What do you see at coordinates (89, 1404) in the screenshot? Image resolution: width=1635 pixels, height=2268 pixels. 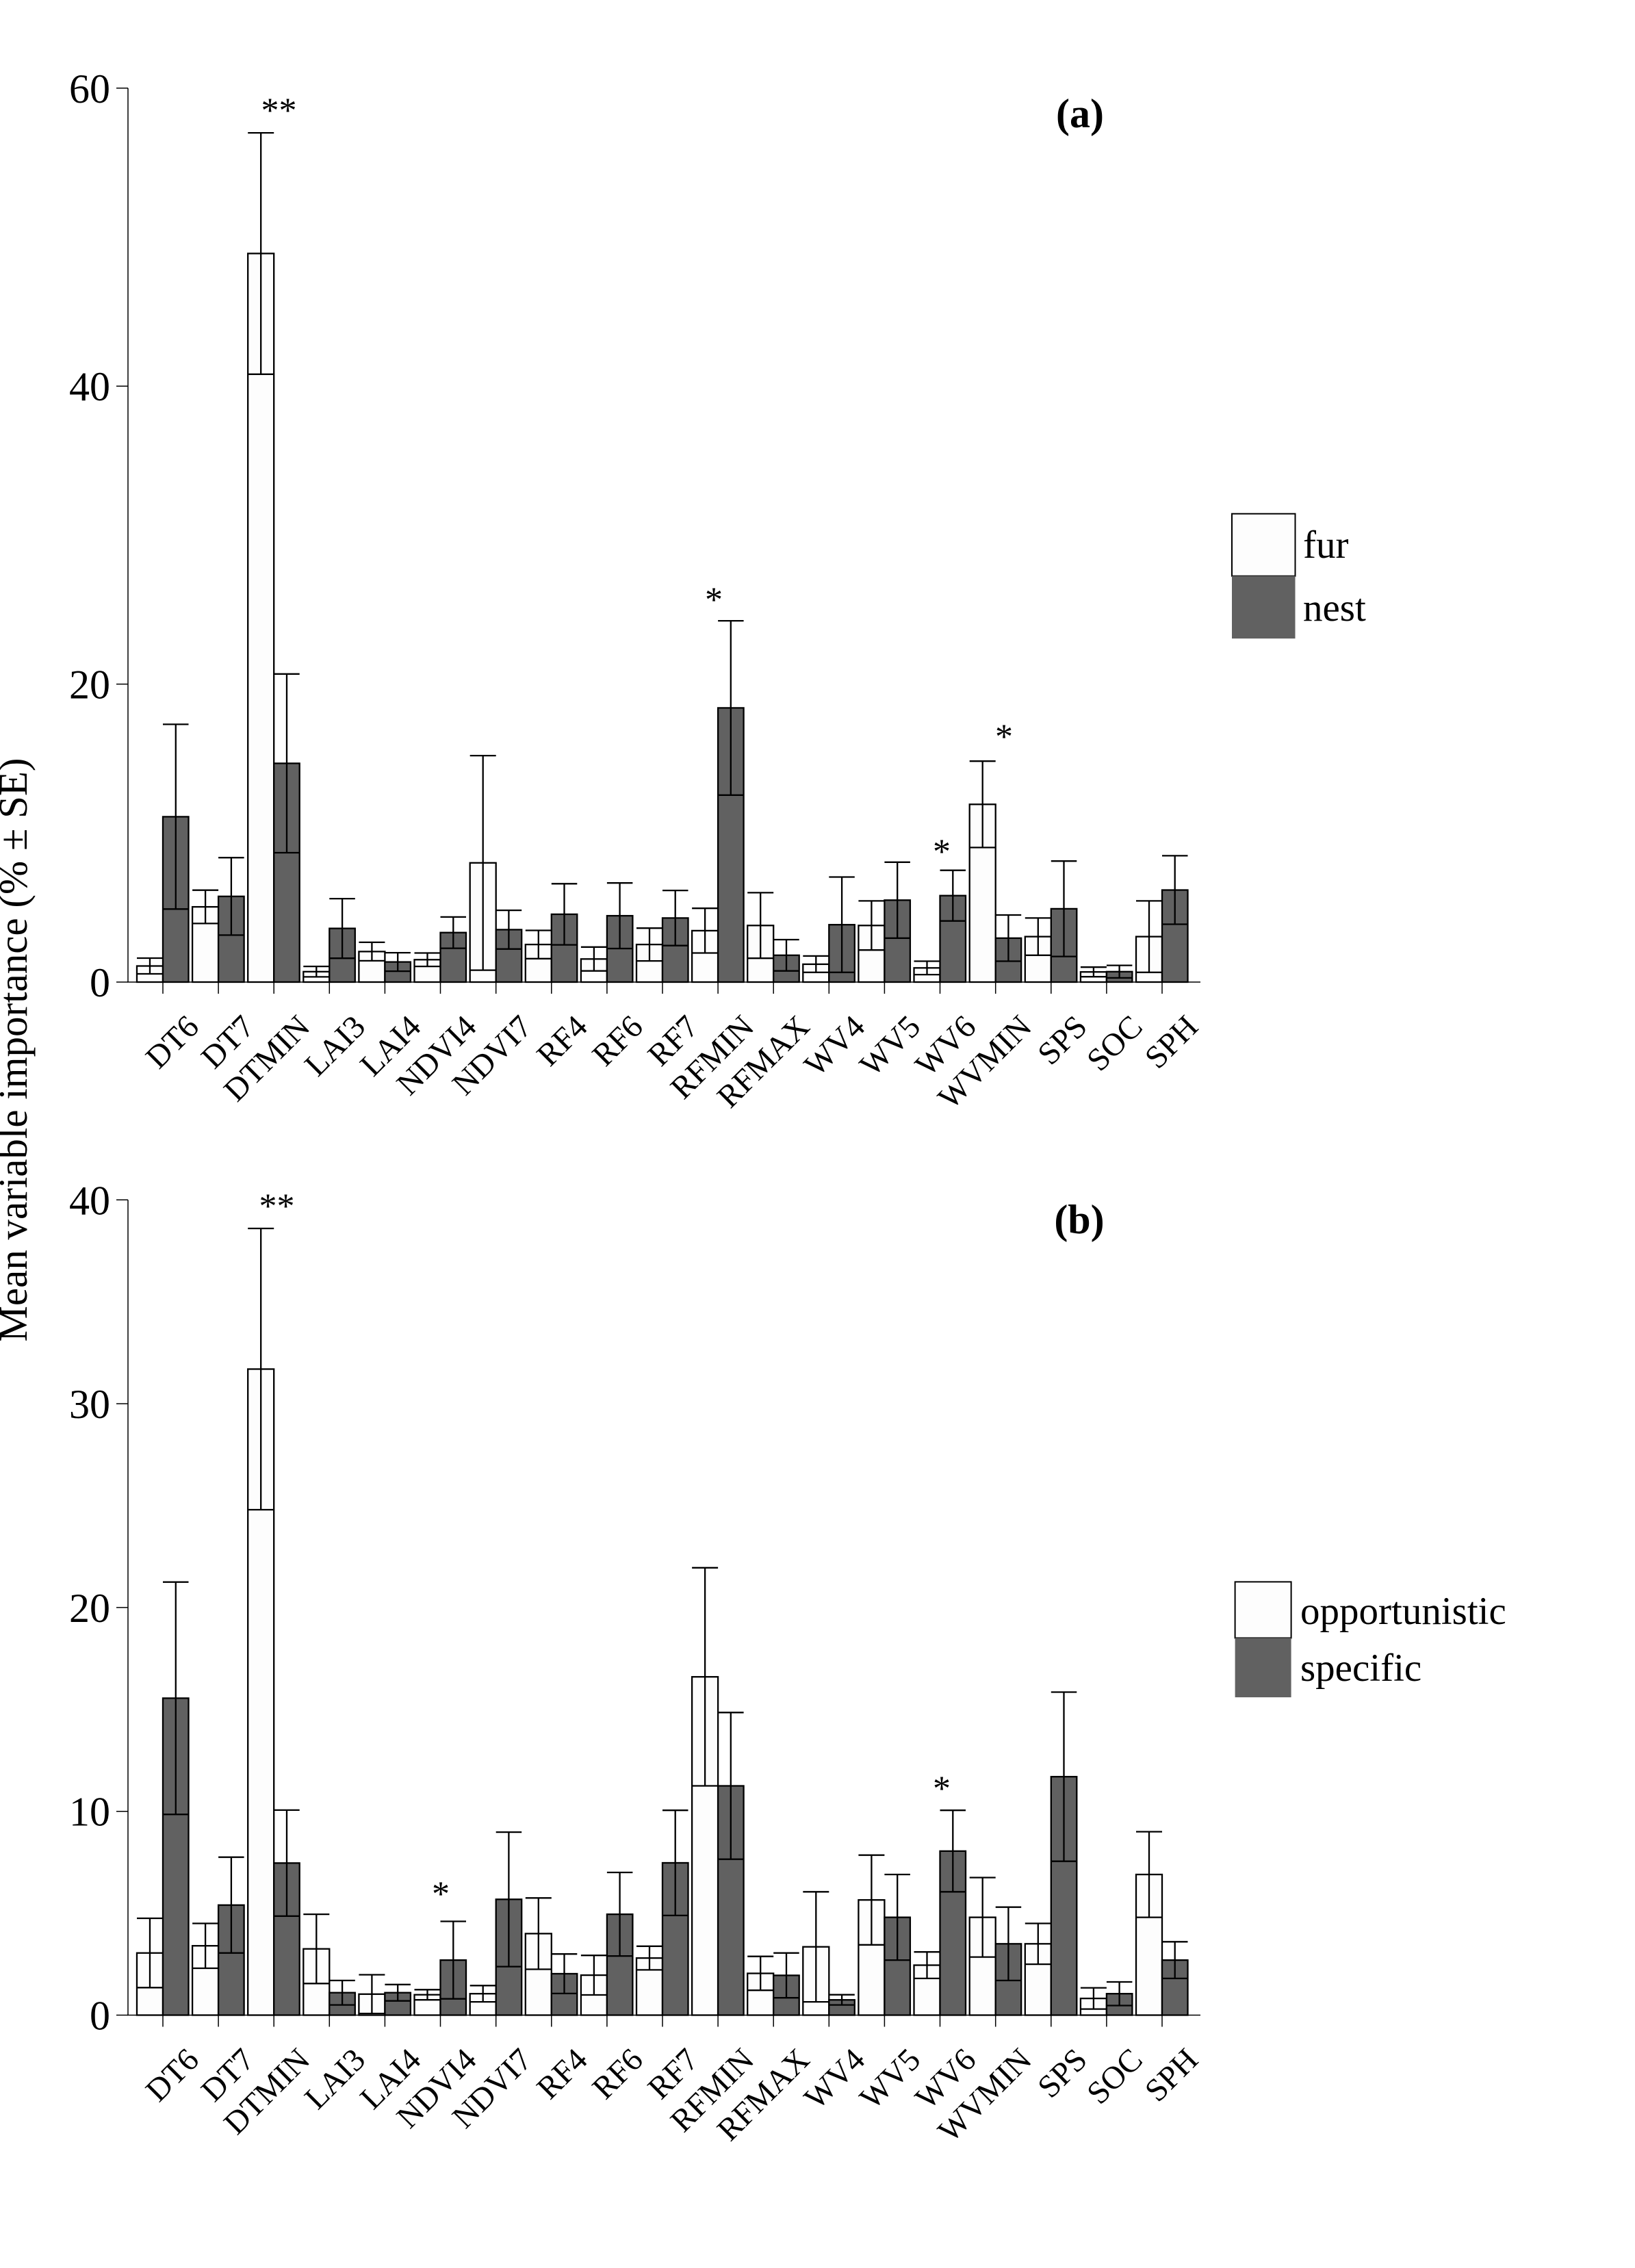 I see `svg-text: 30` at bounding box center [89, 1404].